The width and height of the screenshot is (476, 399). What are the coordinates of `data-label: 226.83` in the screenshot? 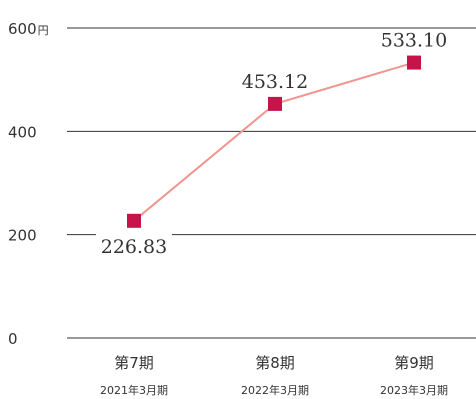 It's located at (134, 247).